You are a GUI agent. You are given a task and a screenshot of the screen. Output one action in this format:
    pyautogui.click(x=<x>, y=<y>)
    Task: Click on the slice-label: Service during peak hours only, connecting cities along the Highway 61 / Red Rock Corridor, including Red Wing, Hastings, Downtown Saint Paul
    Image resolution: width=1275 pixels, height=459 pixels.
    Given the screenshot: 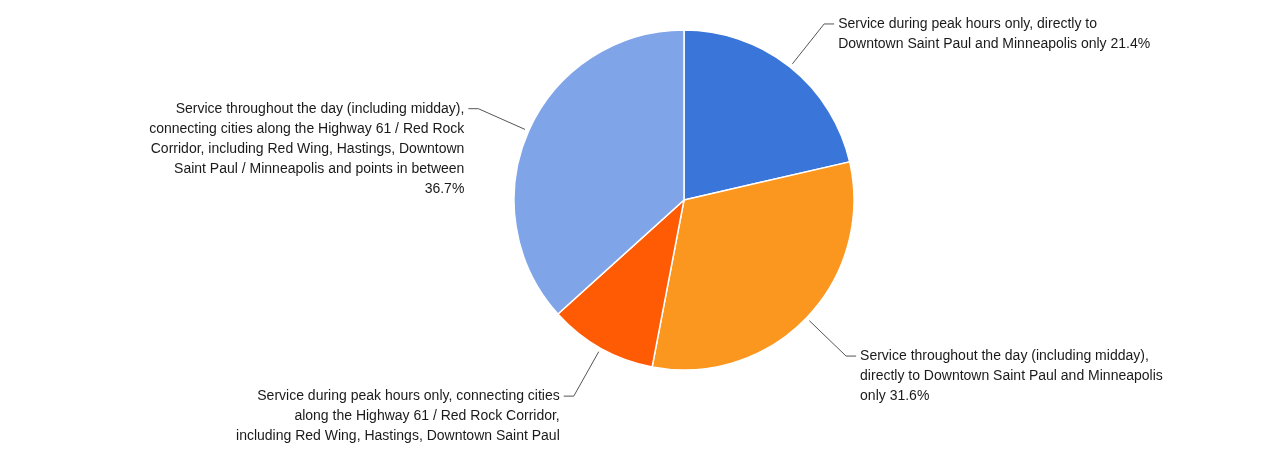 What is the action you would take?
    pyautogui.click(x=398, y=415)
    